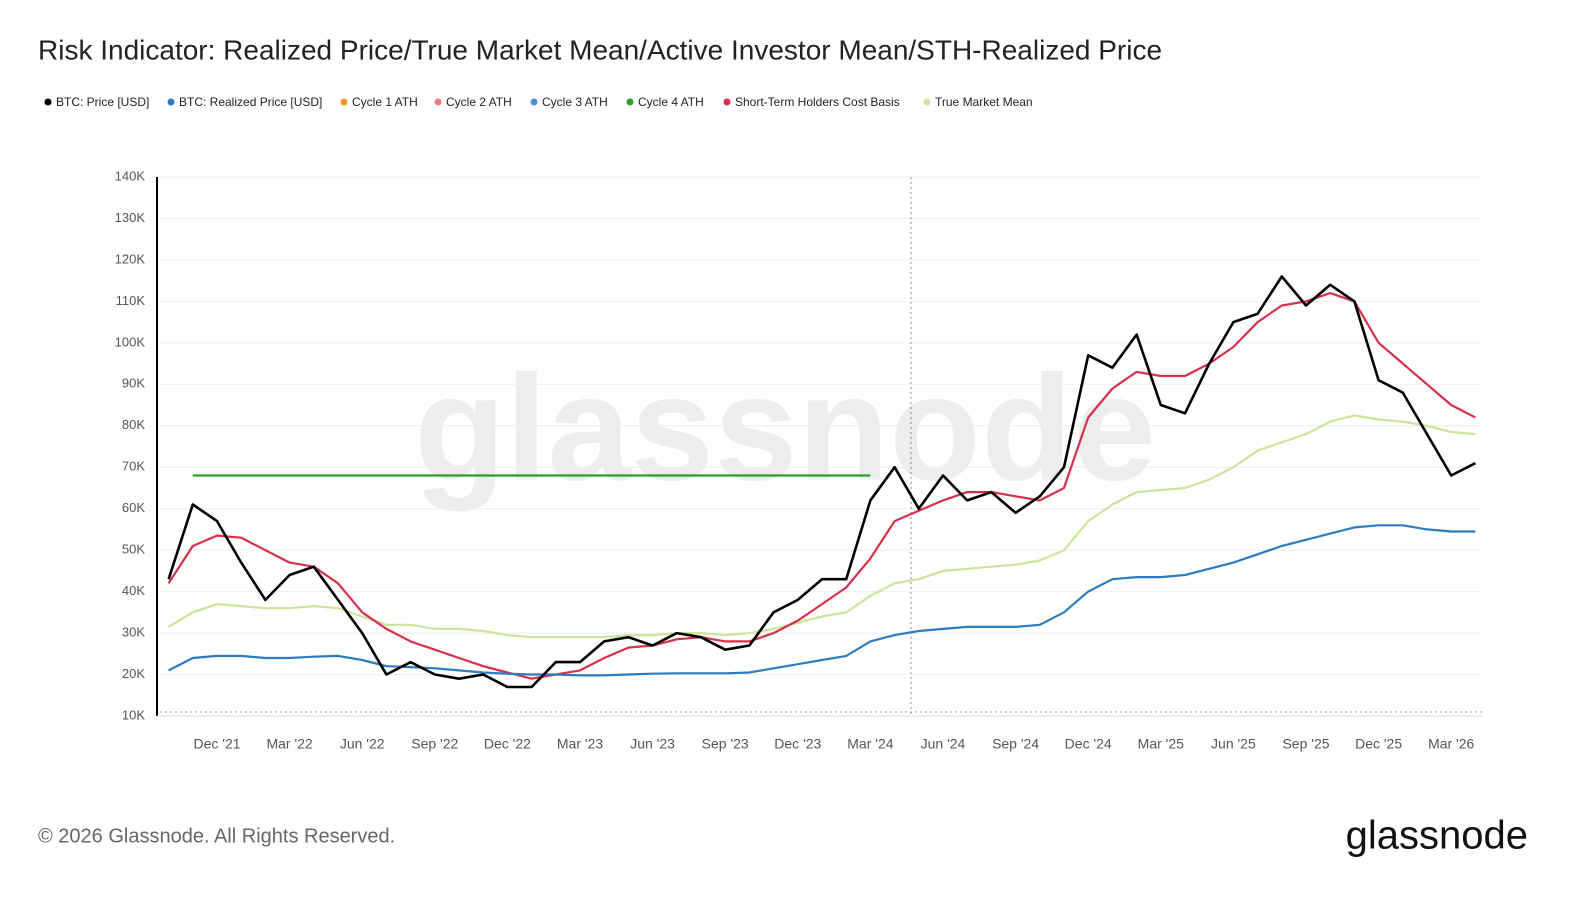  What do you see at coordinates (130, 341) in the screenshot?
I see `y-tick-label: 100K` at bounding box center [130, 341].